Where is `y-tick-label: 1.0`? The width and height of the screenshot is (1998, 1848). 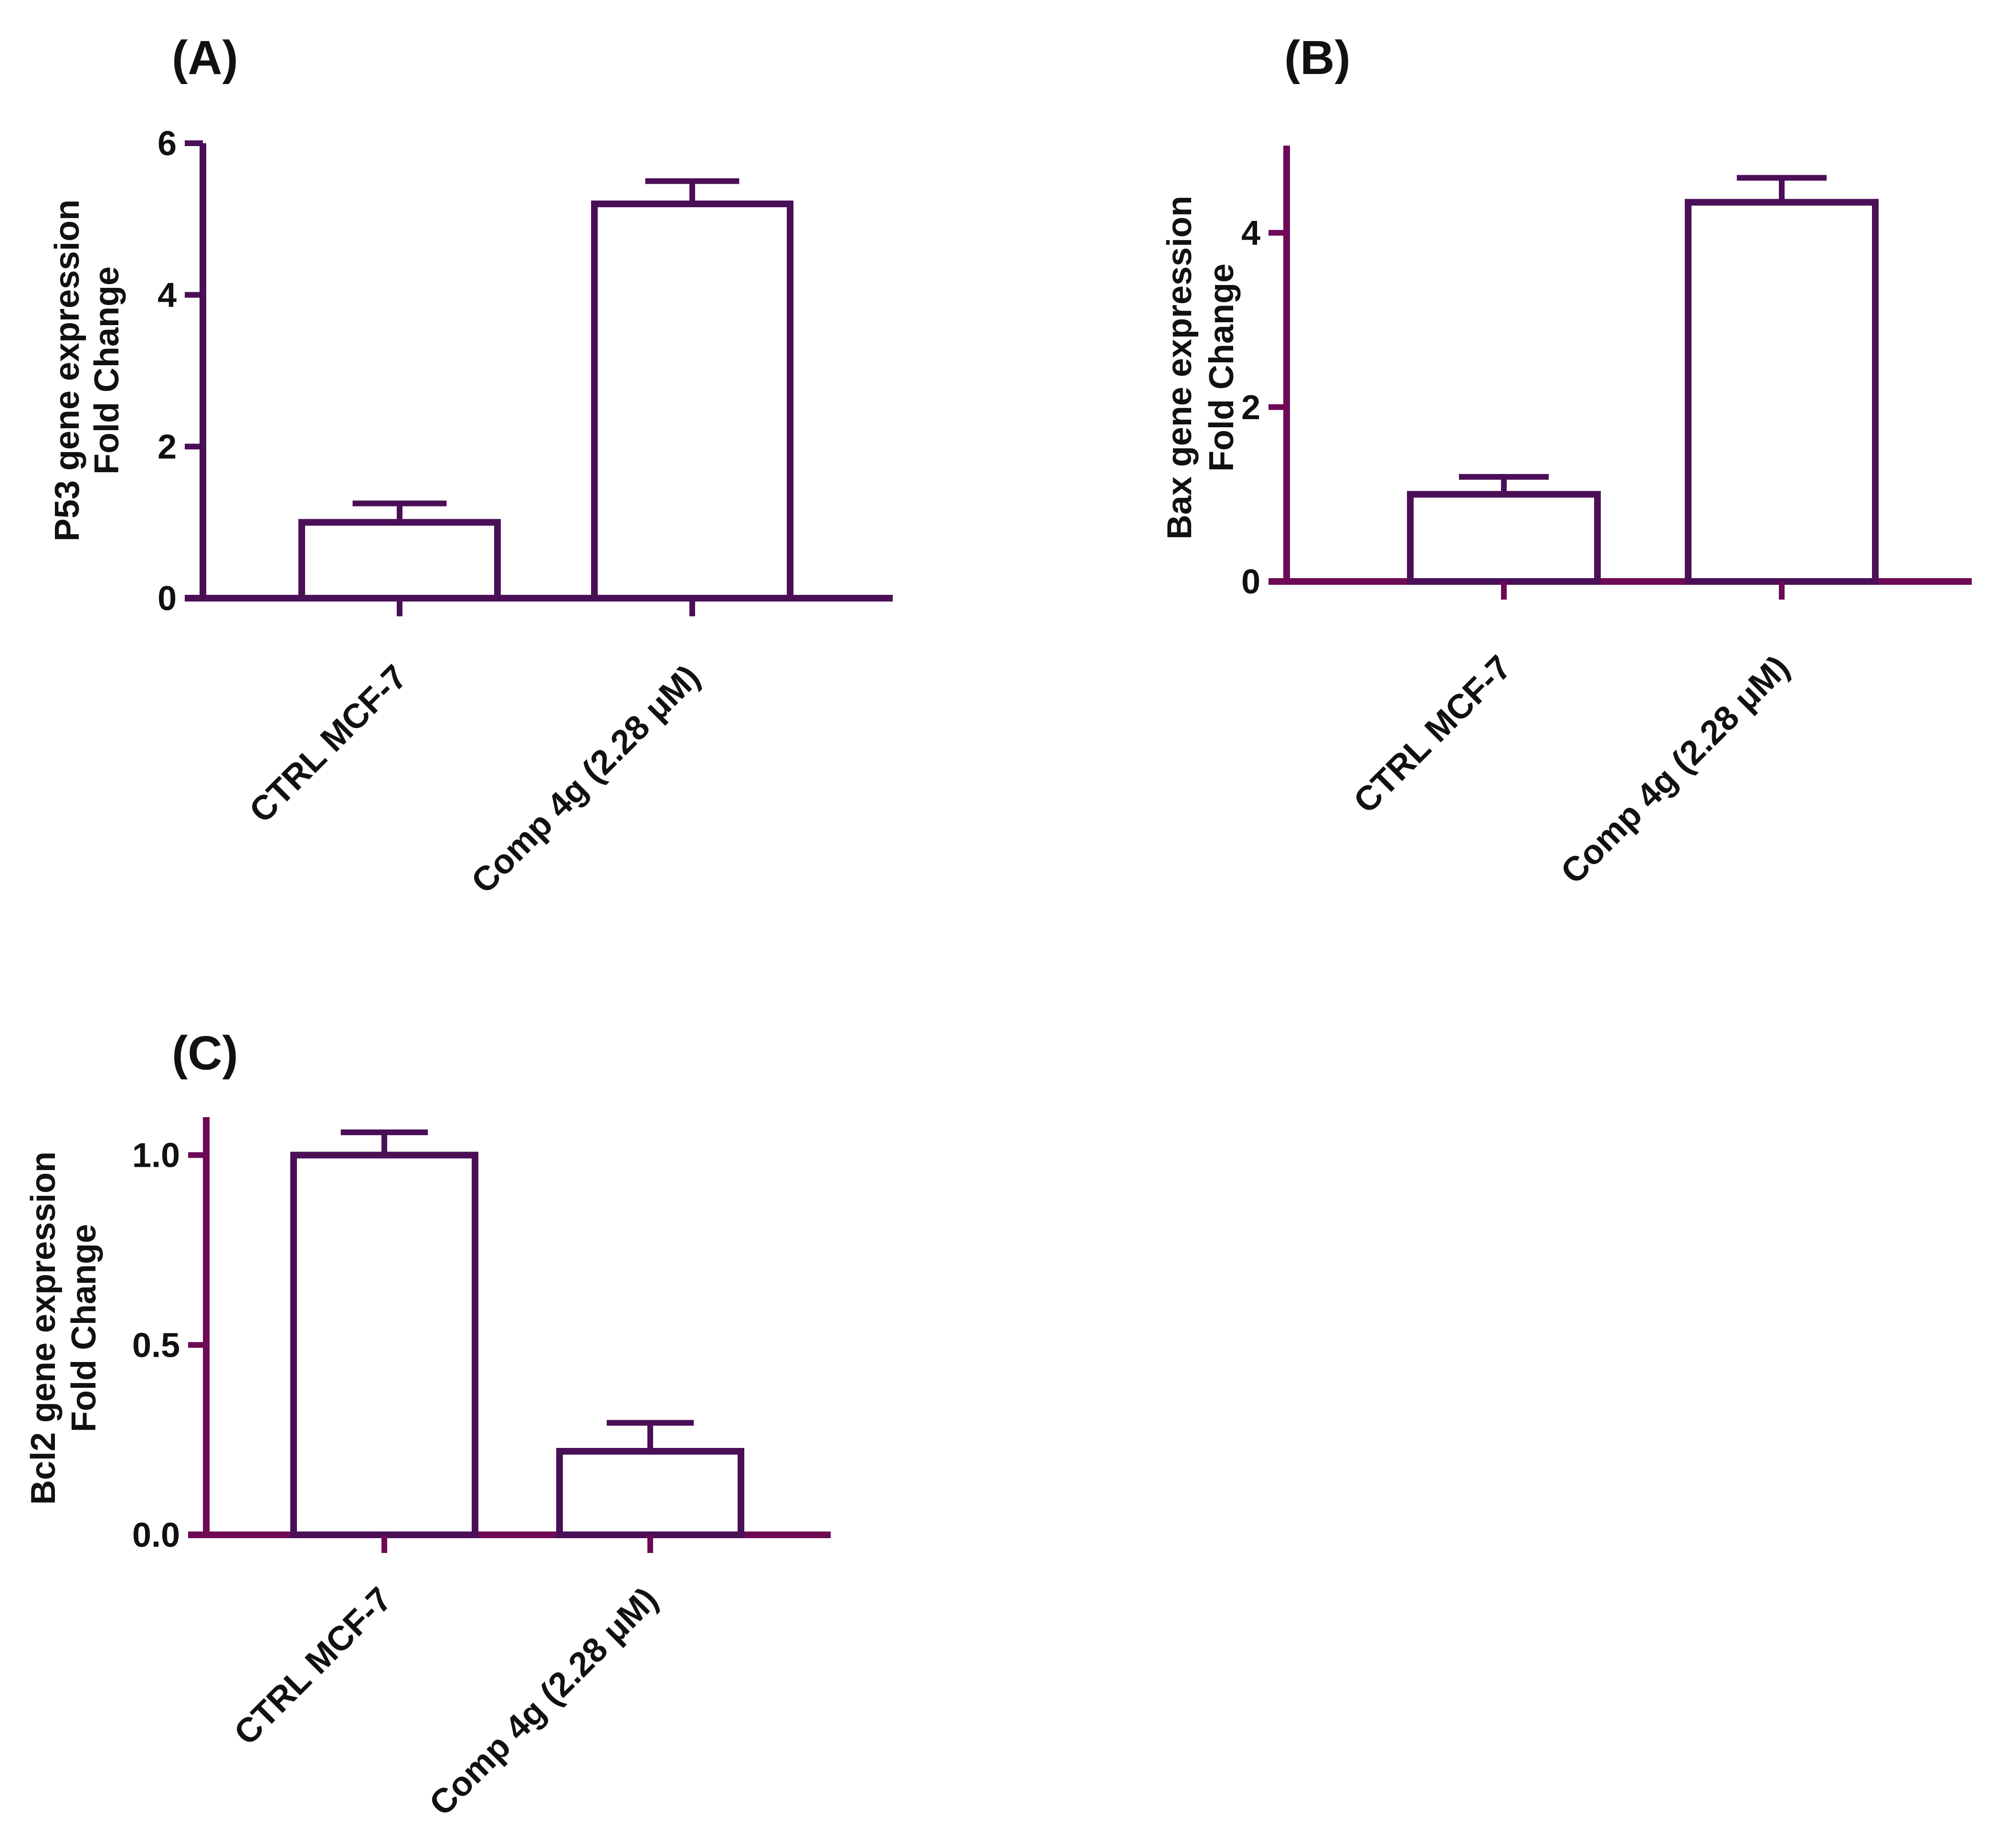
y-tick-label: 1.0 is located at coordinates (156, 1156).